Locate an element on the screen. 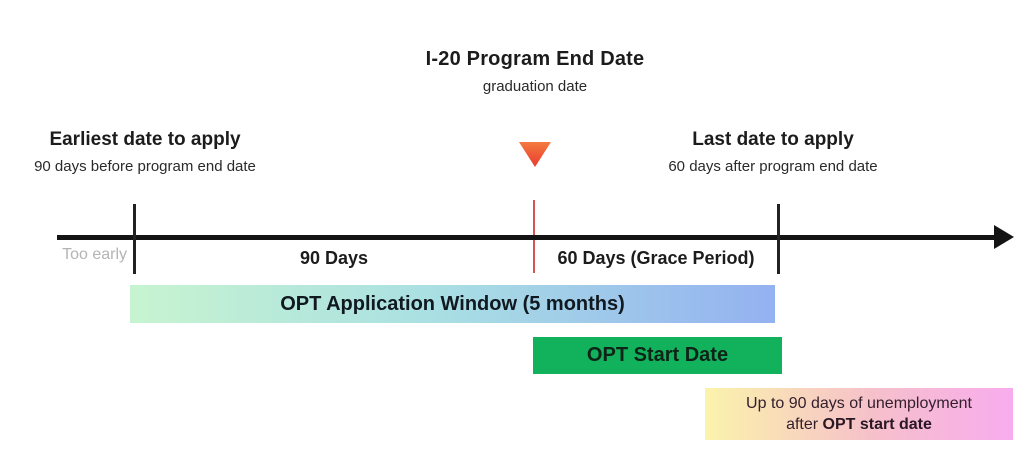 This screenshot has width=1024, height=454. earliest-date-tick is located at coordinates (134, 239).